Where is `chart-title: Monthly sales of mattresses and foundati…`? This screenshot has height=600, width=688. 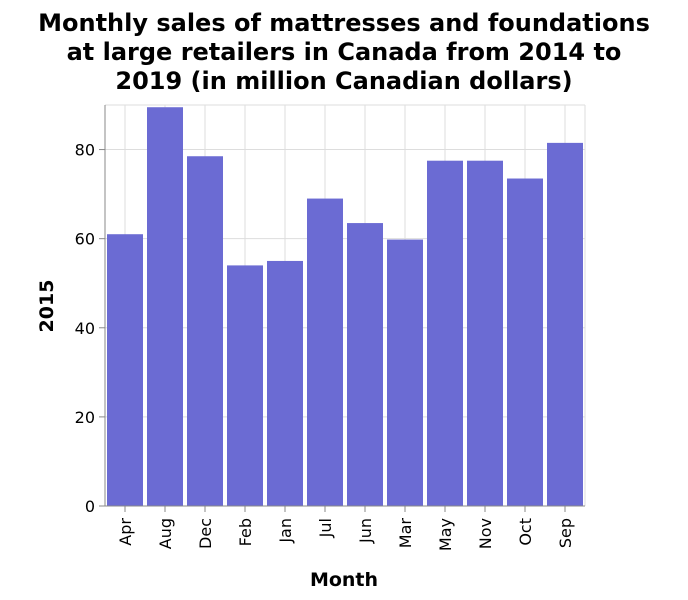 chart-title: Monthly sales of mattresses and foundati… is located at coordinates (344, 52).